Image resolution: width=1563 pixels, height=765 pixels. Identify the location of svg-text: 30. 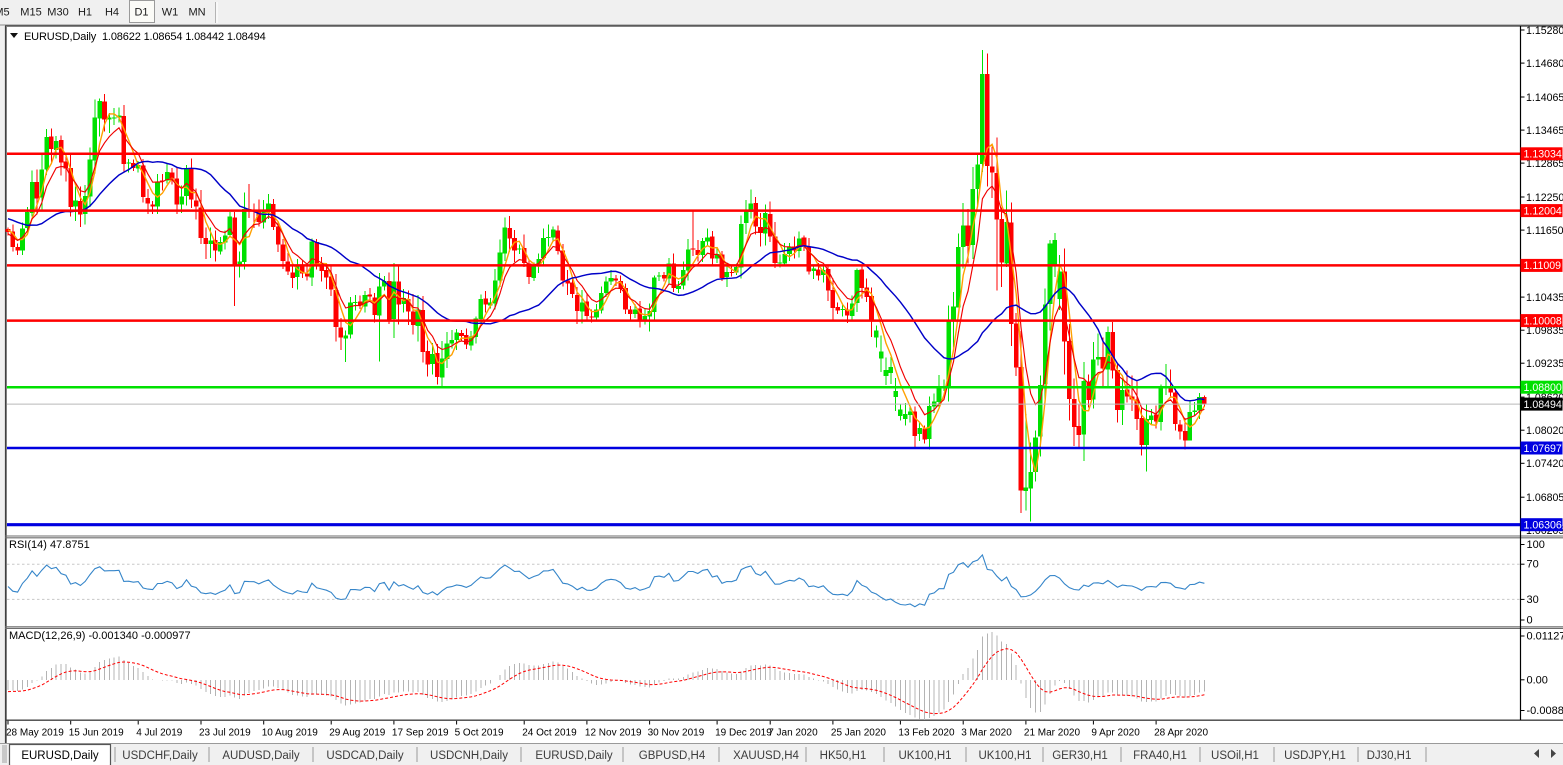
(1533, 600).